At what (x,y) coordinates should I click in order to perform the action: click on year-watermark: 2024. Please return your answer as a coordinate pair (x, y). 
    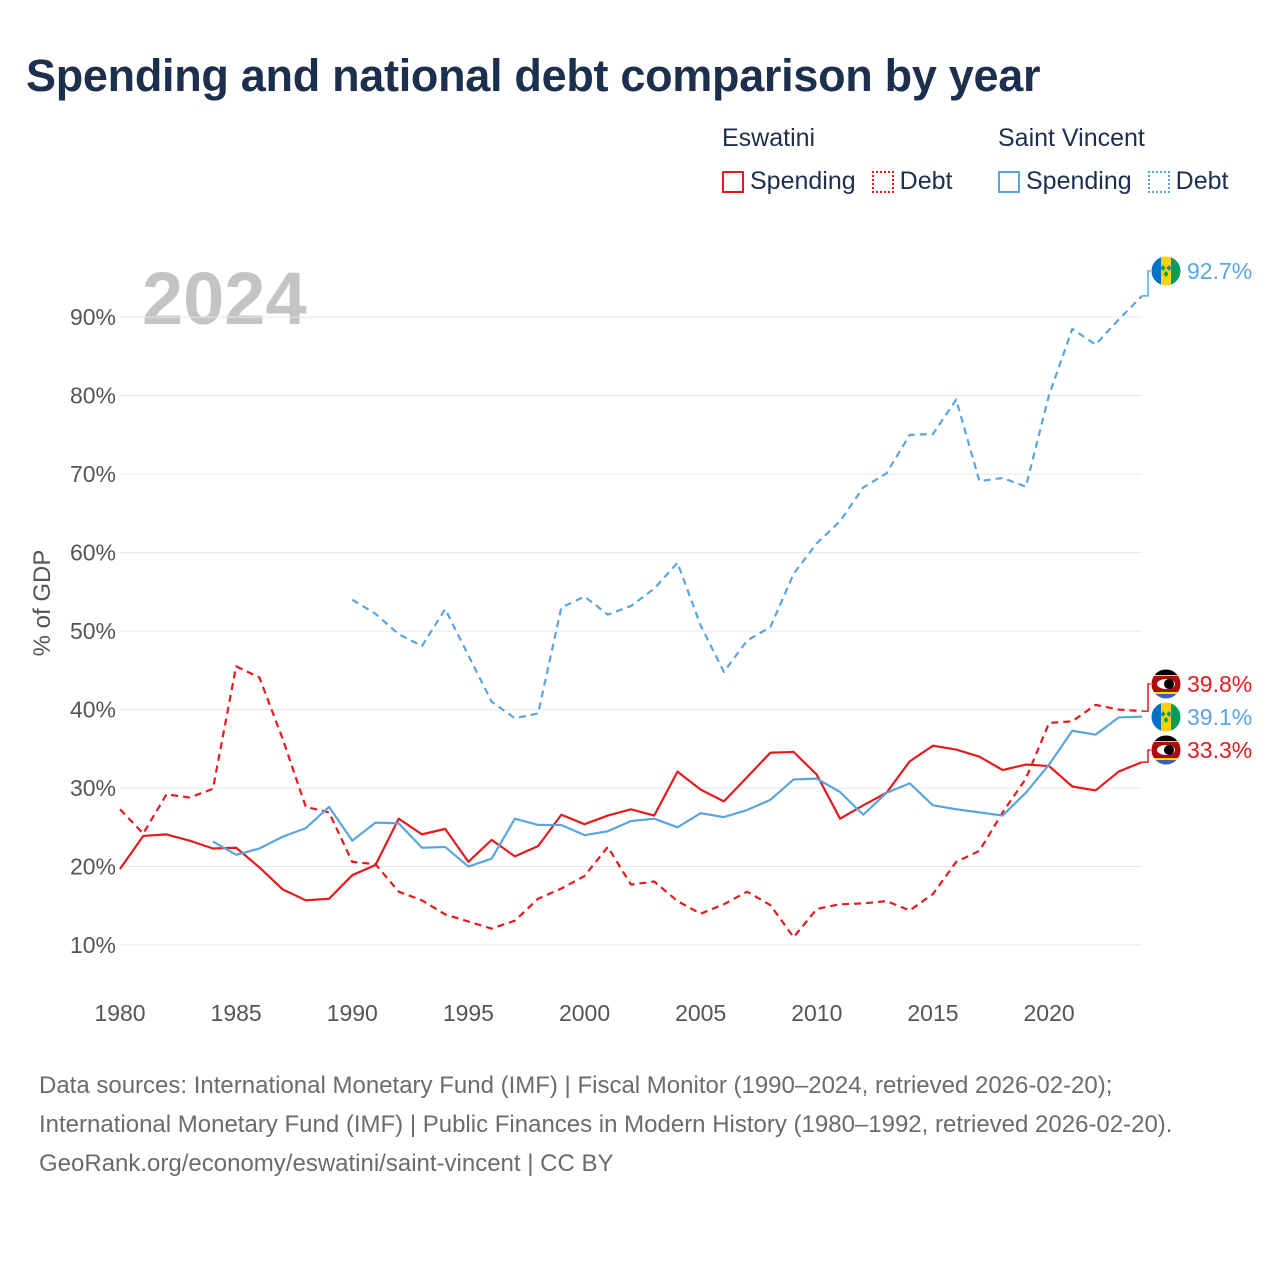
    Looking at the image, I should click on (224, 298).